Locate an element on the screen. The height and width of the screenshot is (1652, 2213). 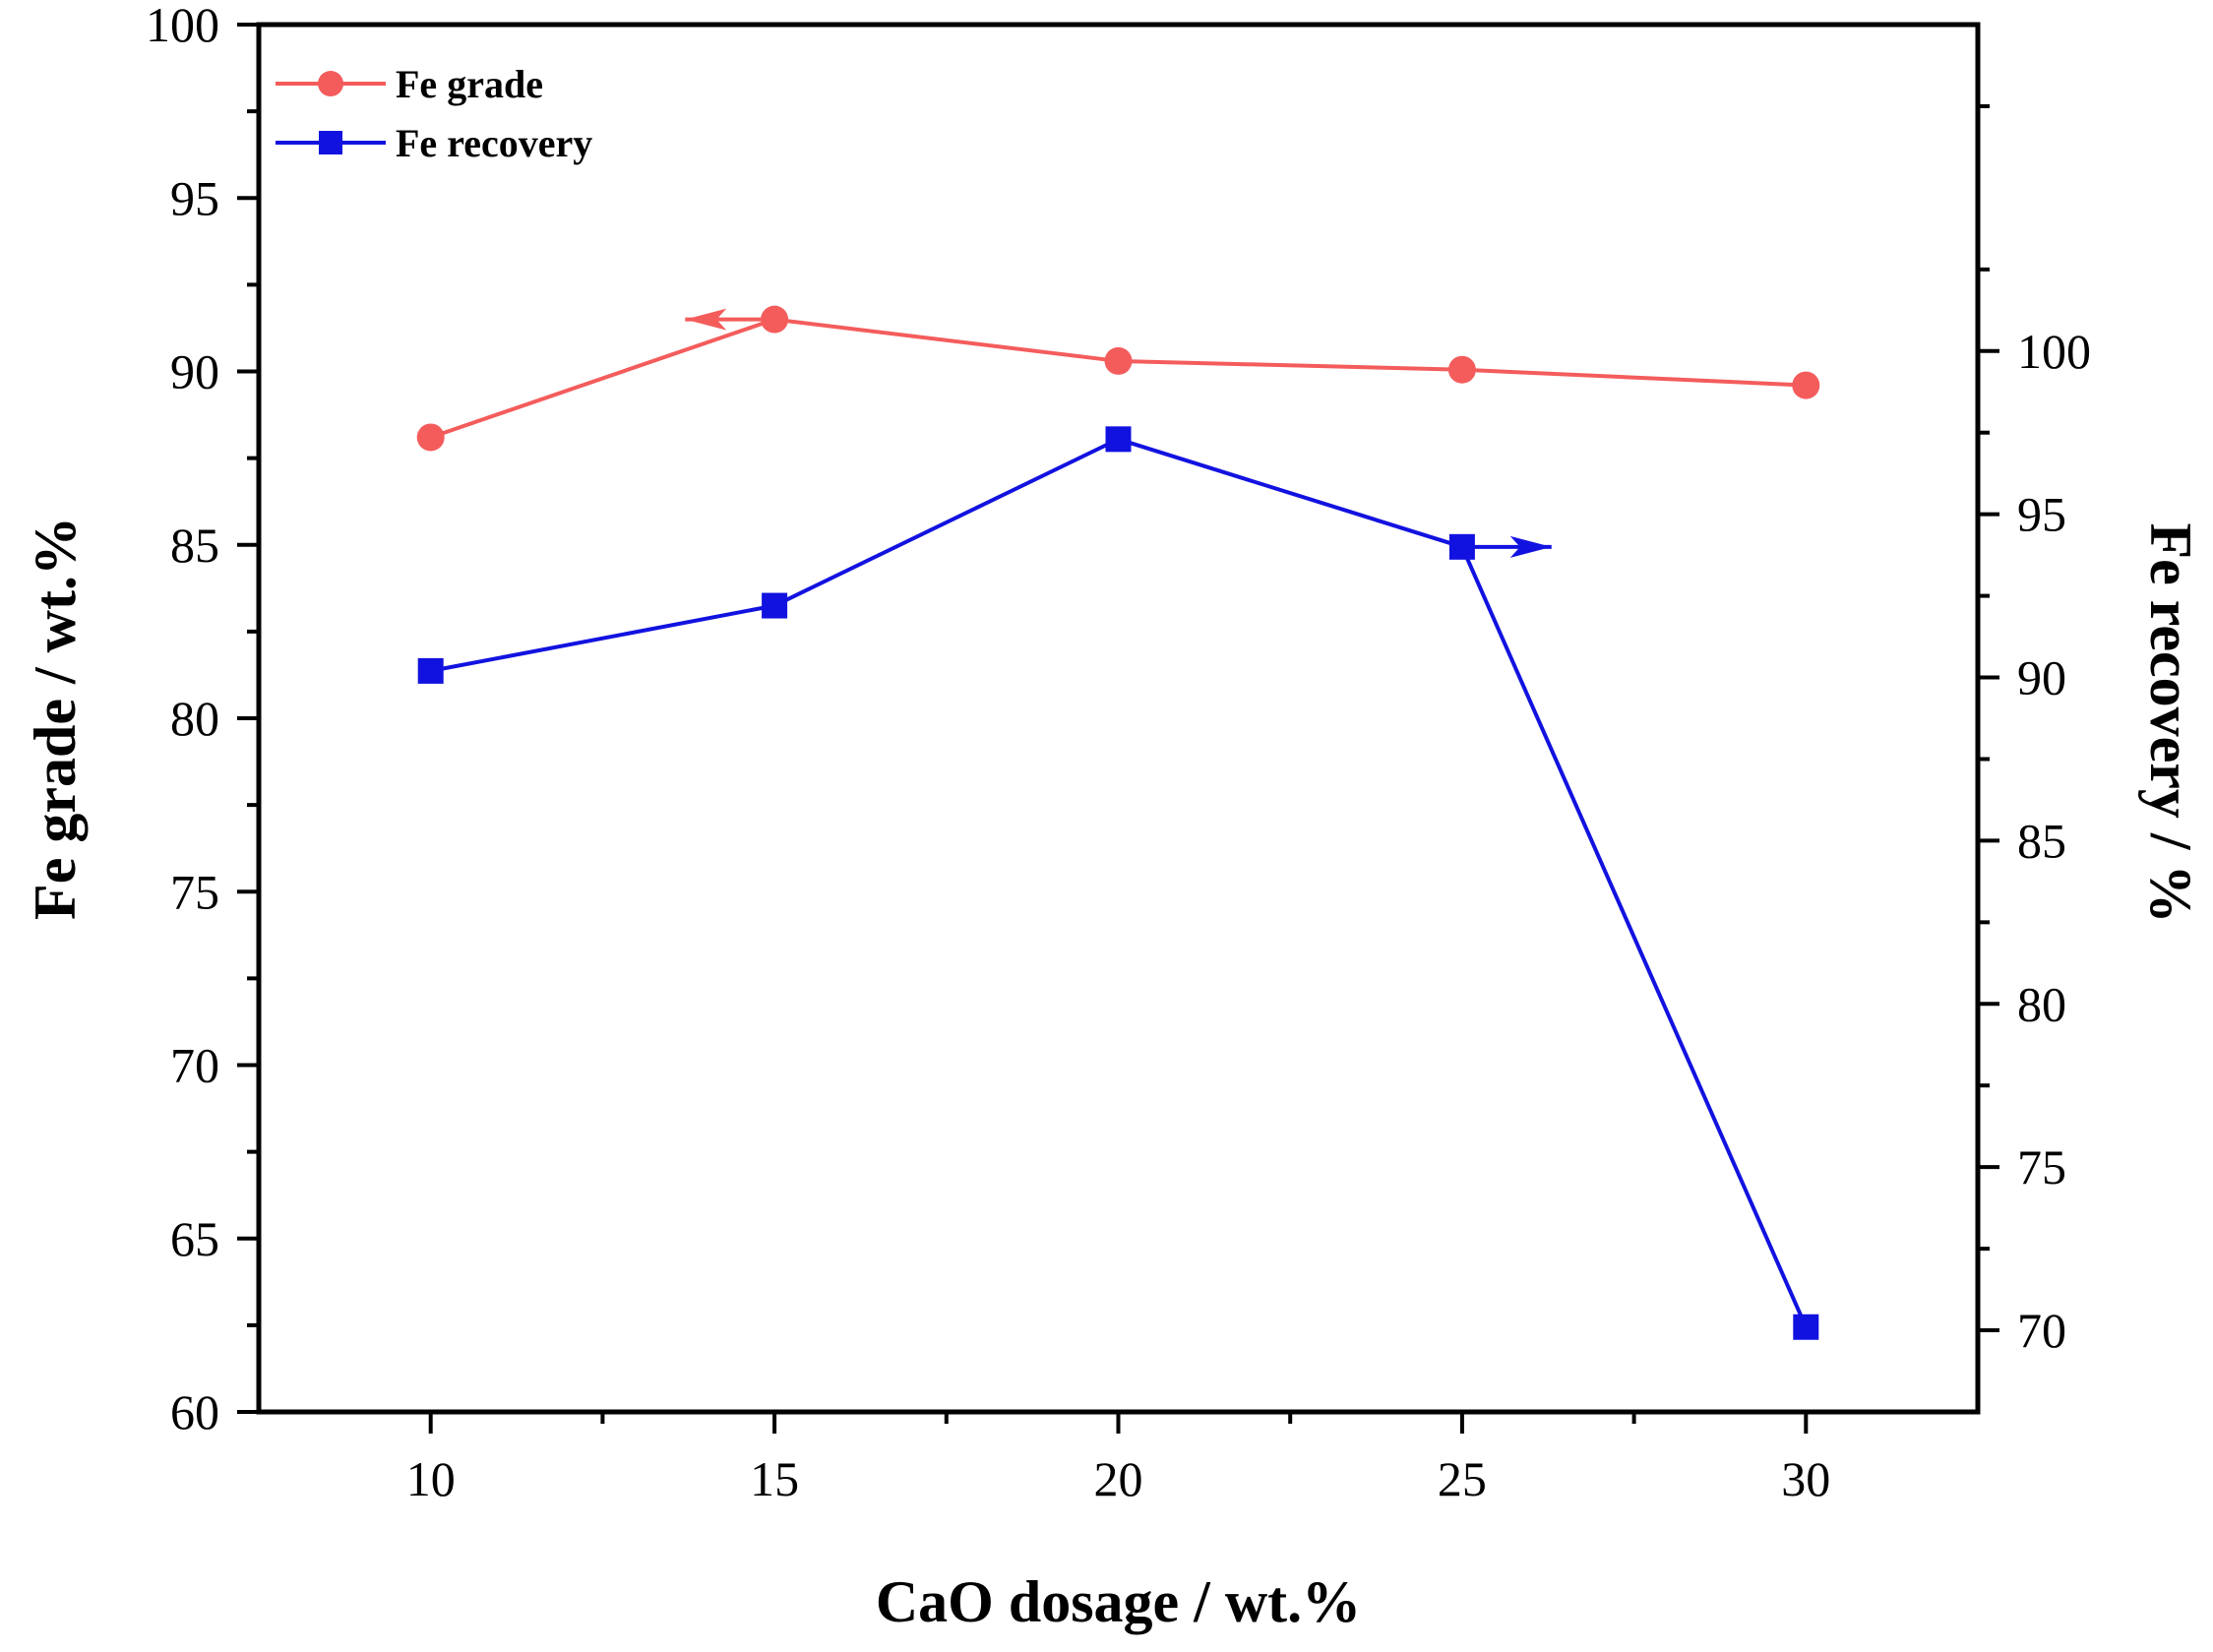
y2-tick-label: 90 is located at coordinates (2041, 677).